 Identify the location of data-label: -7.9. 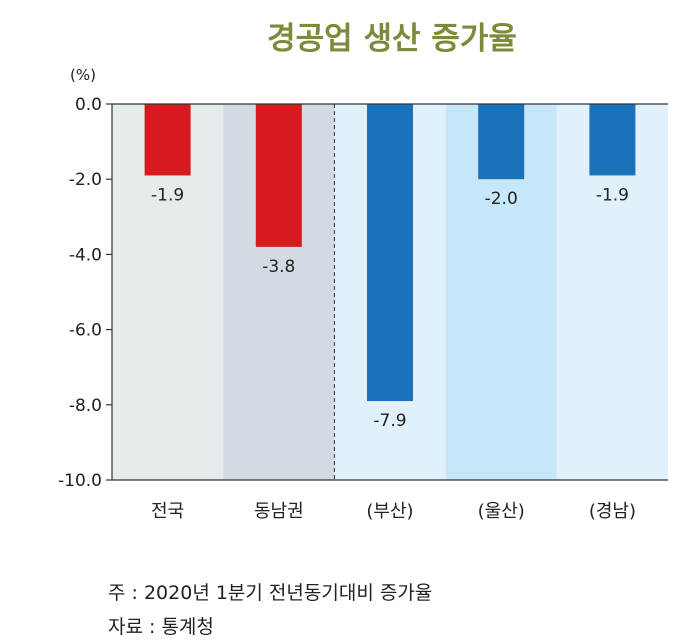
(389, 421).